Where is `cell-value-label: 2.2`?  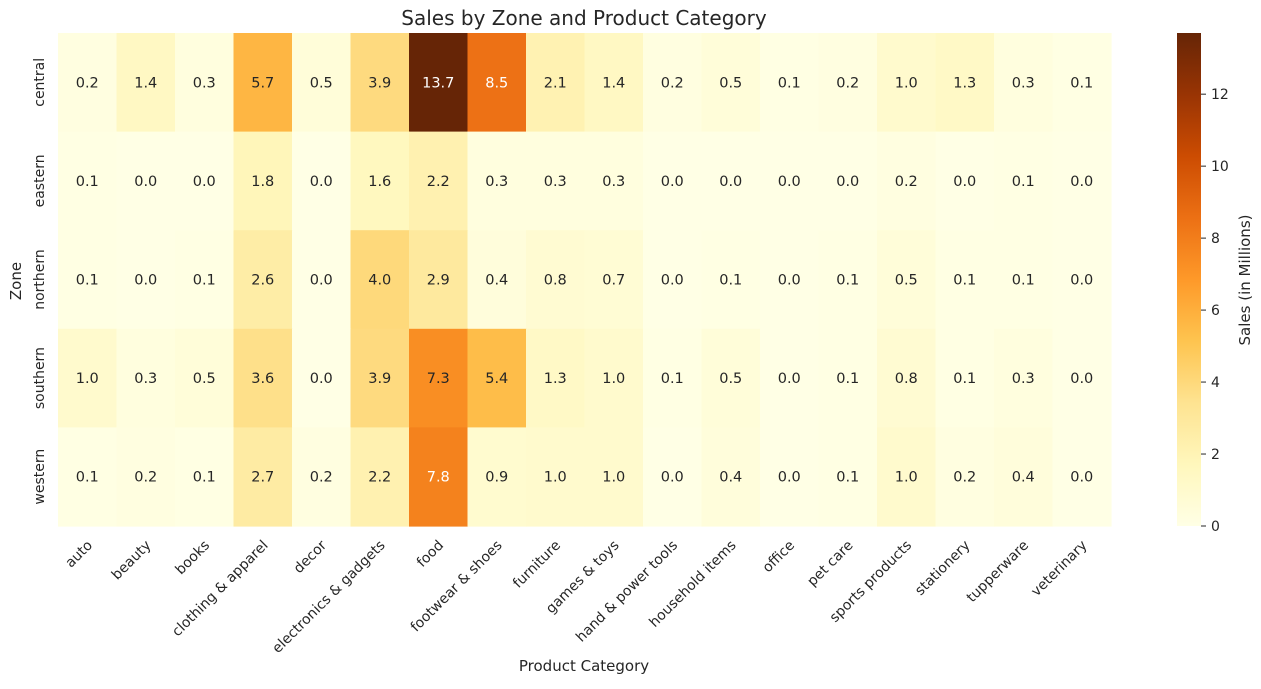
cell-value-label: 2.2 is located at coordinates (379, 478).